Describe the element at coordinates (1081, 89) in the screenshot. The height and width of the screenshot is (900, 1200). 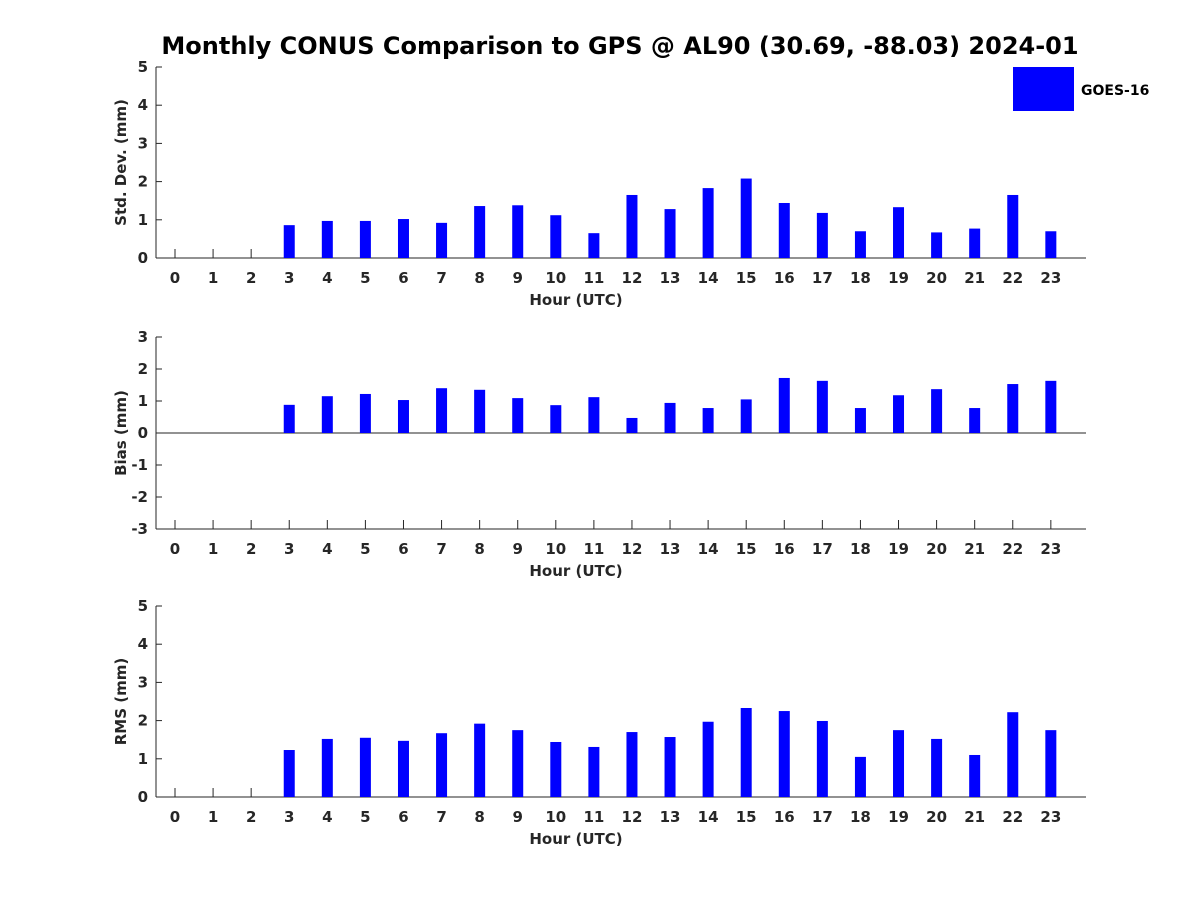
I see `legend: GOES-16` at that location.